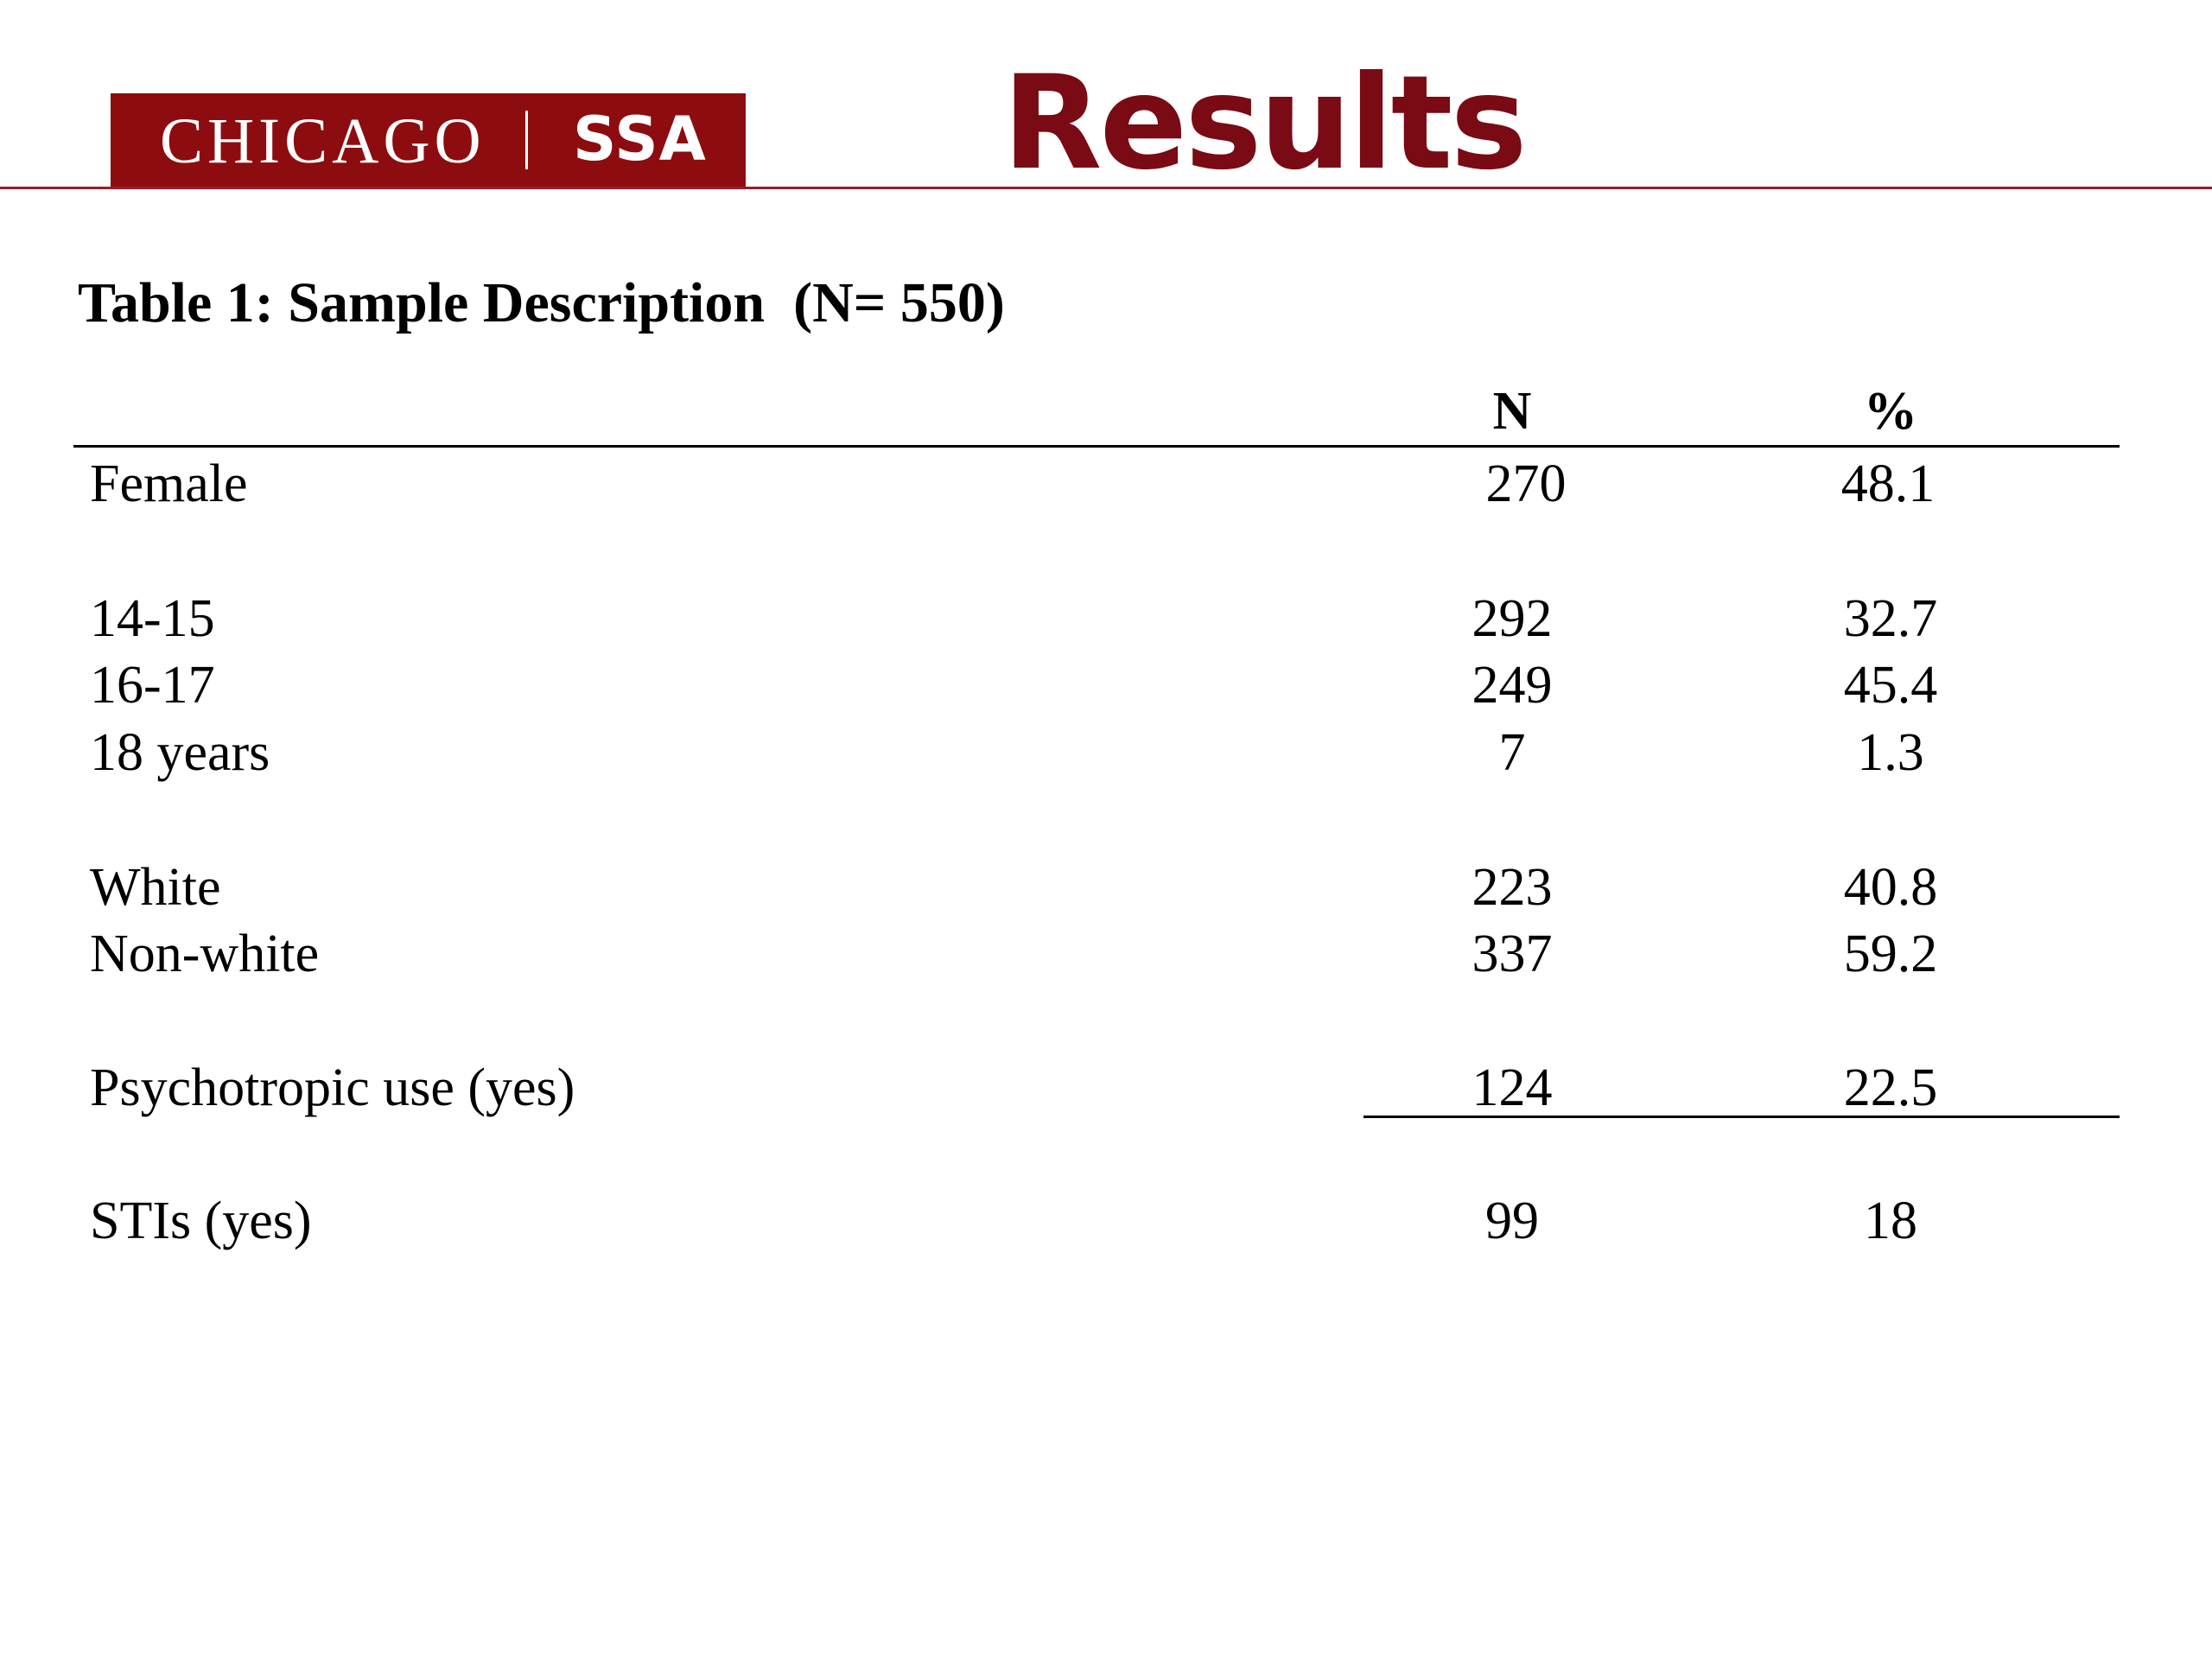  What do you see at coordinates (1741, 1117) in the screenshot?
I see `table-bottom-rule` at bounding box center [1741, 1117].